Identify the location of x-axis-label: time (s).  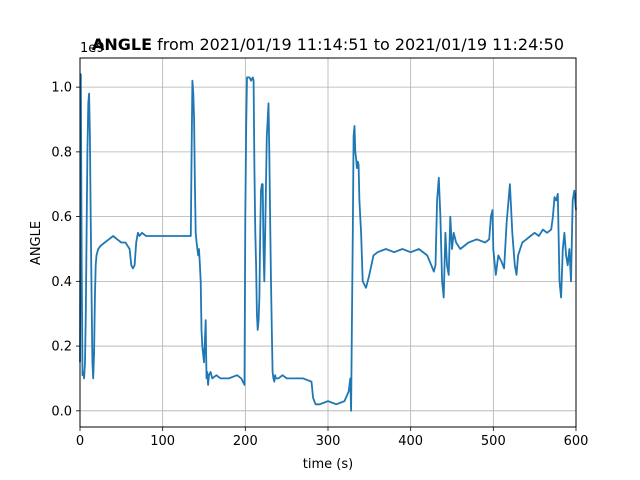
(328, 464).